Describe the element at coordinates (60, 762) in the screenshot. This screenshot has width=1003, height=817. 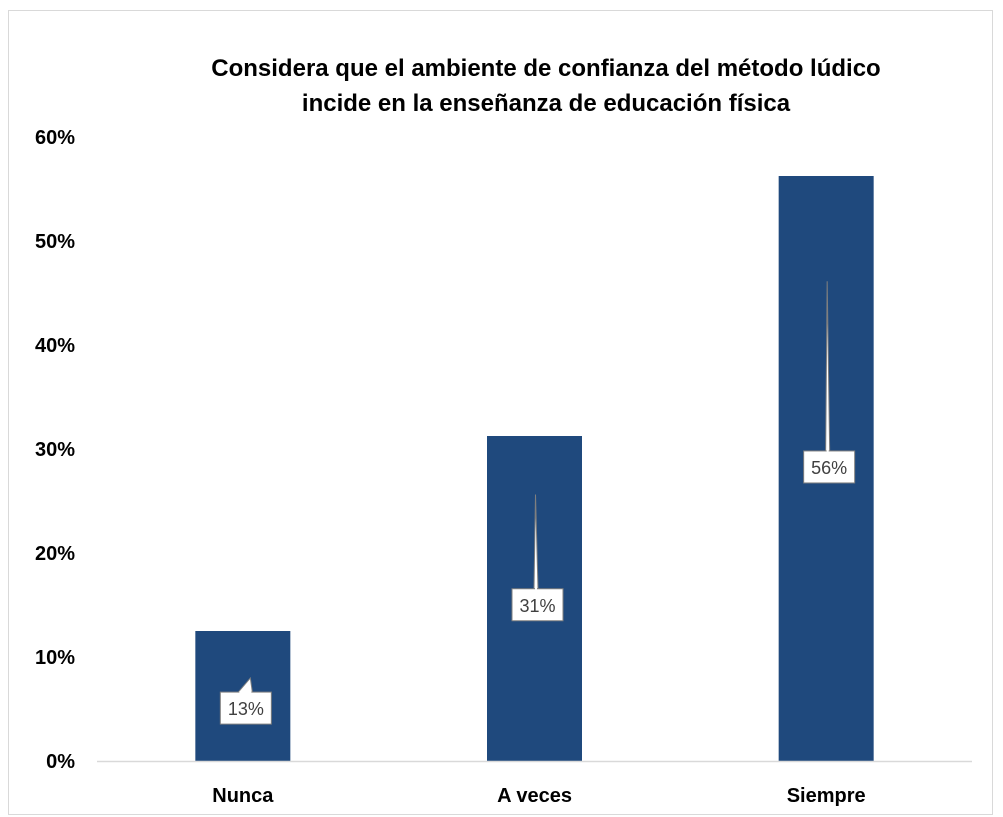
I see `y-tick-label: 0%` at that location.